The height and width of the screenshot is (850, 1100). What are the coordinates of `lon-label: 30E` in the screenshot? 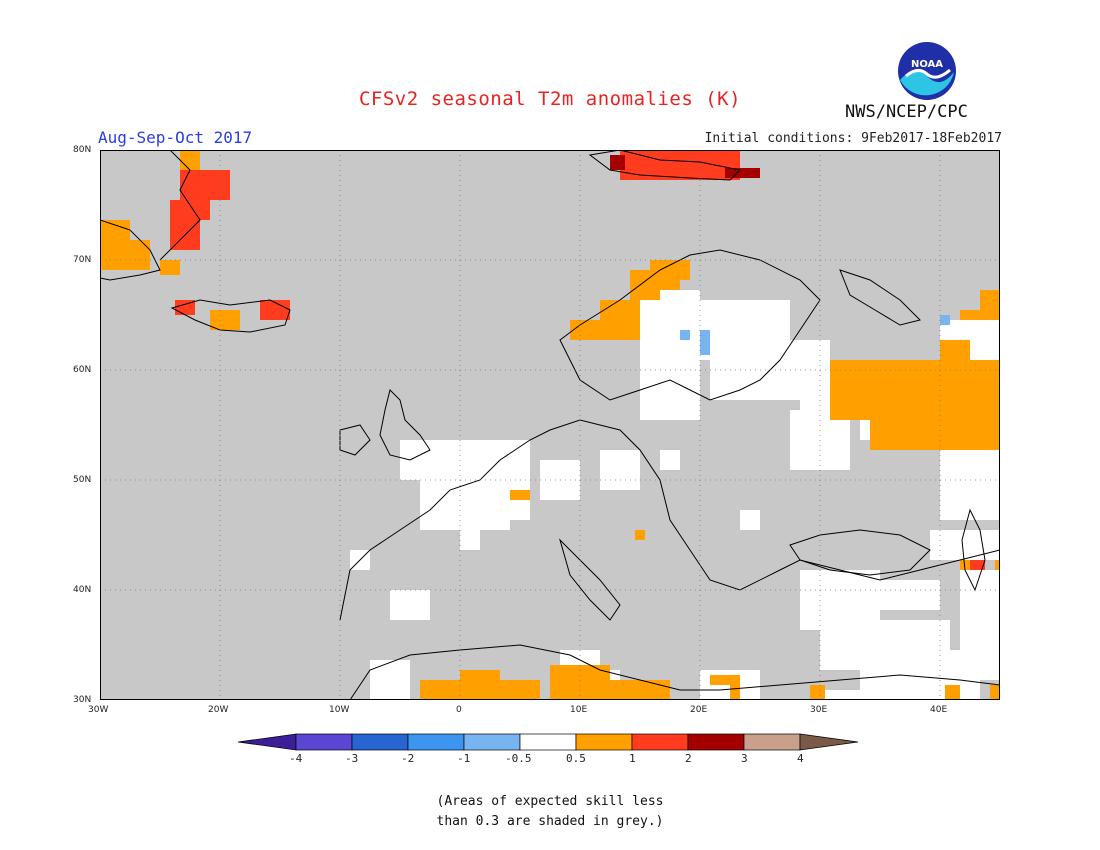 It's located at (819, 710).